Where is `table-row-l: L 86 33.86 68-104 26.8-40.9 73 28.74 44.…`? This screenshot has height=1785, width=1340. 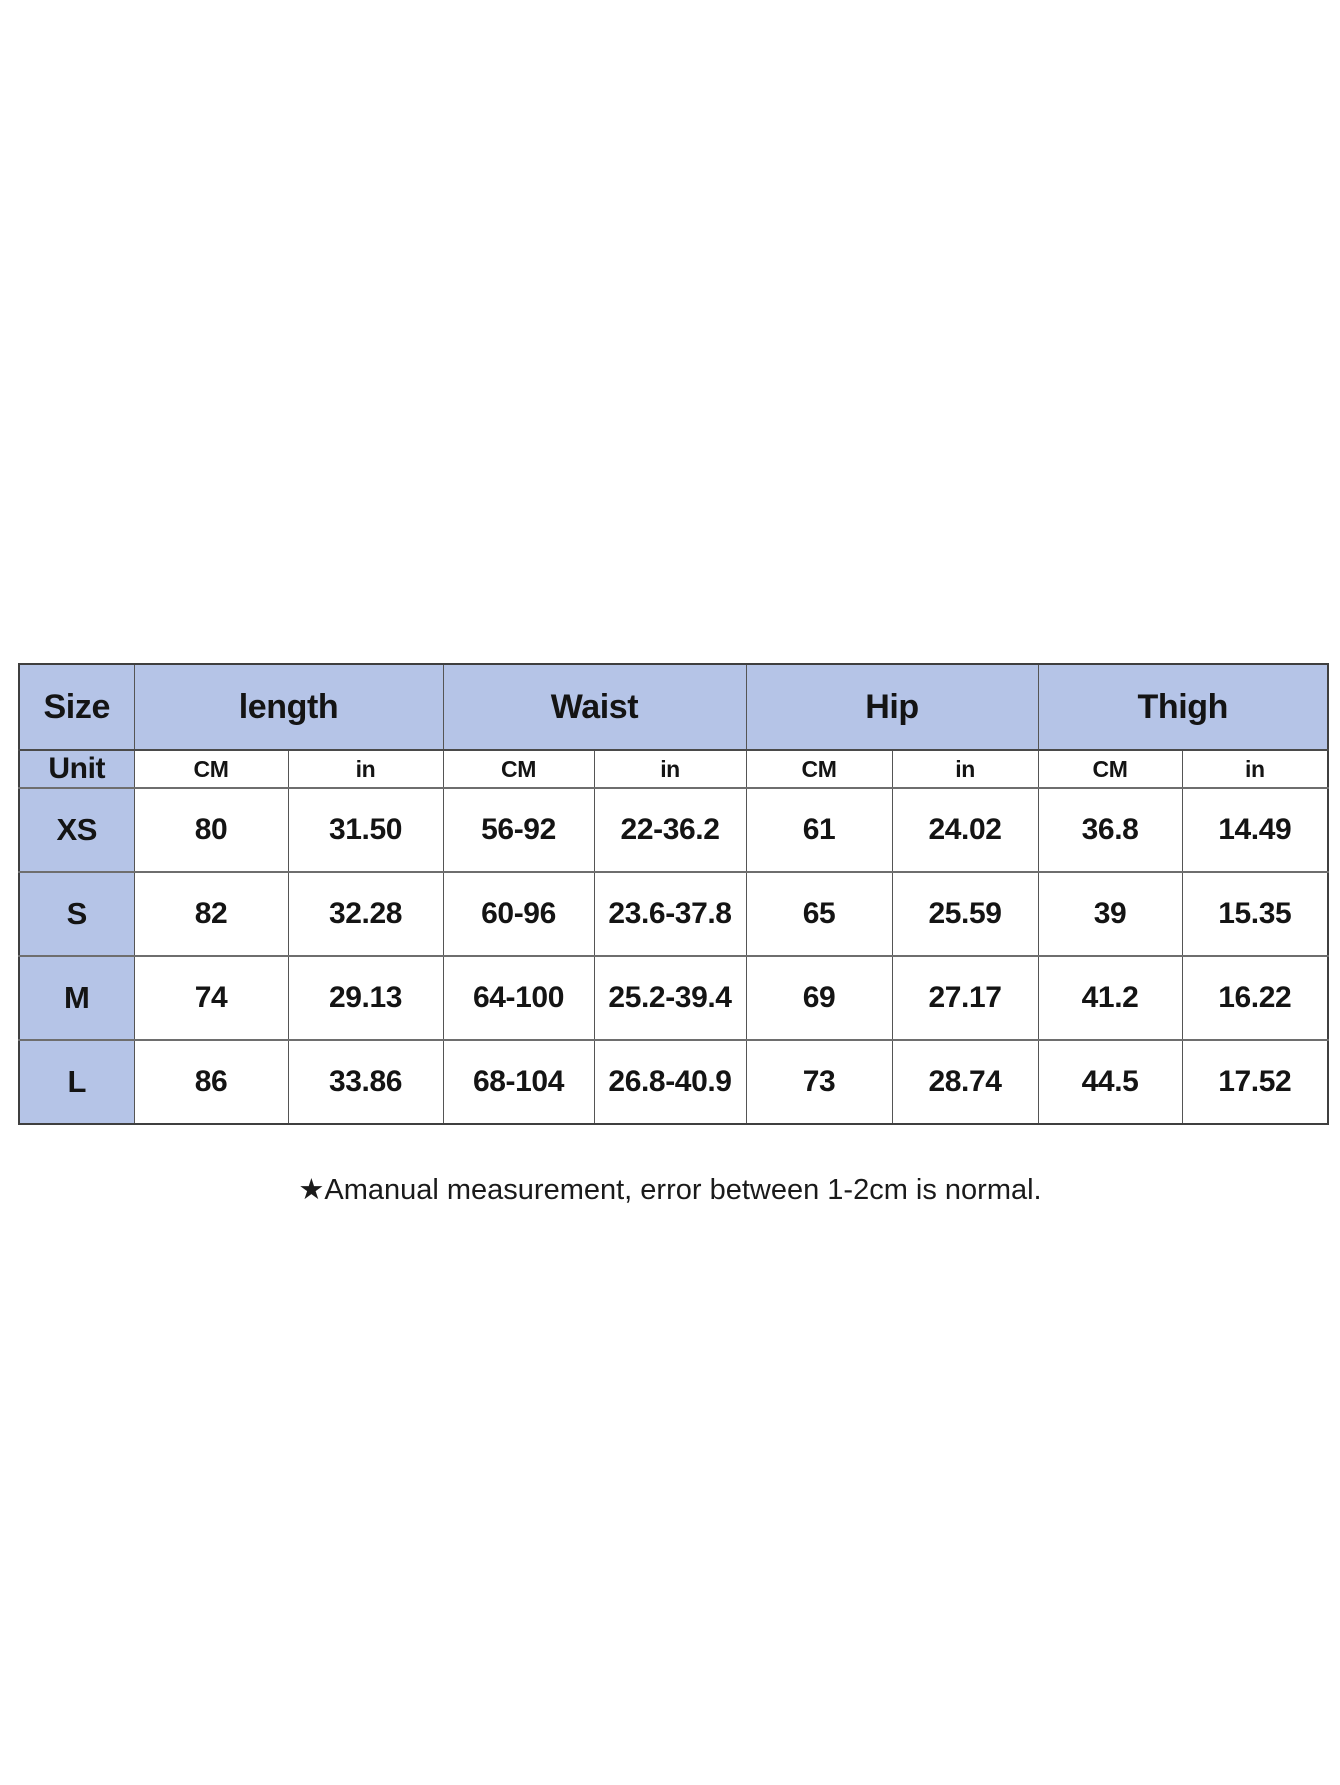
table-row-l: L 86 33.86 68-104 26.8-40.9 73 28.74 44.… is located at coordinates (673, 1082).